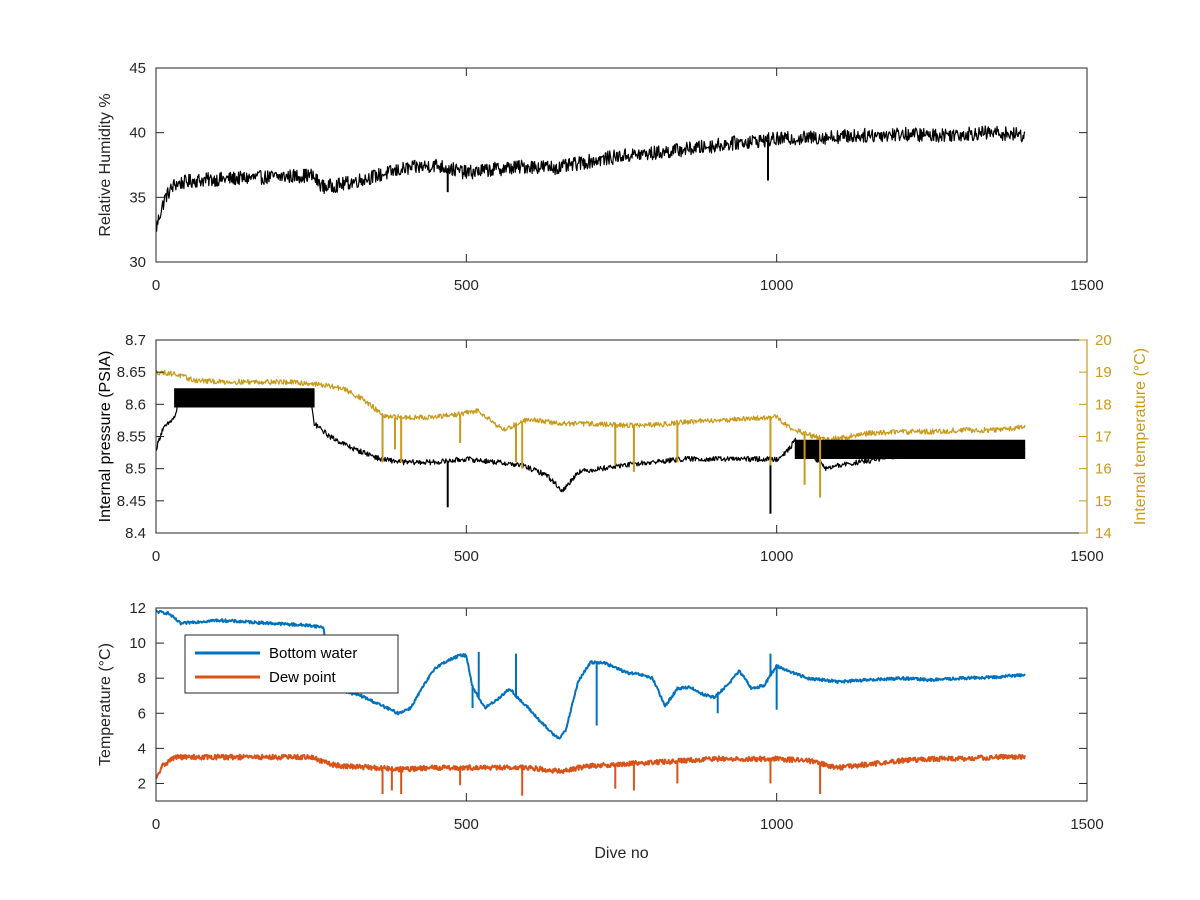 Image resolution: width=1200 pixels, height=900 pixels. What do you see at coordinates (303, 677) in the screenshot?
I see `legend-label-2: Dew point` at bounding box center [303, 677].